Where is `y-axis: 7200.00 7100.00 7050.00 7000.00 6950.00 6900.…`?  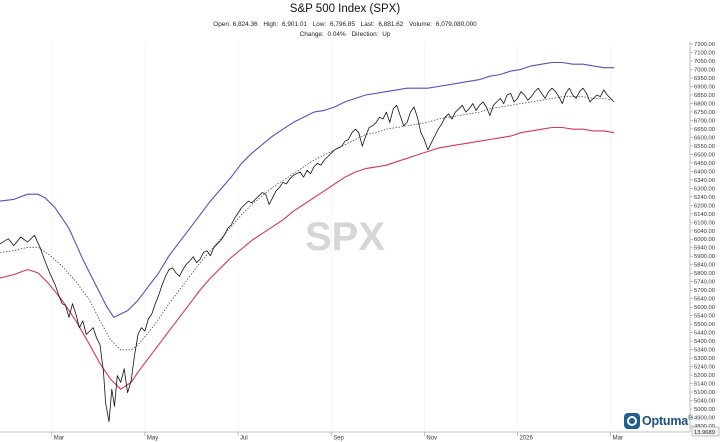
y-axis: 7200.00 7100.00 7050.00 7000.00 6950.00 6900.… is located at coordinates (702, 236).